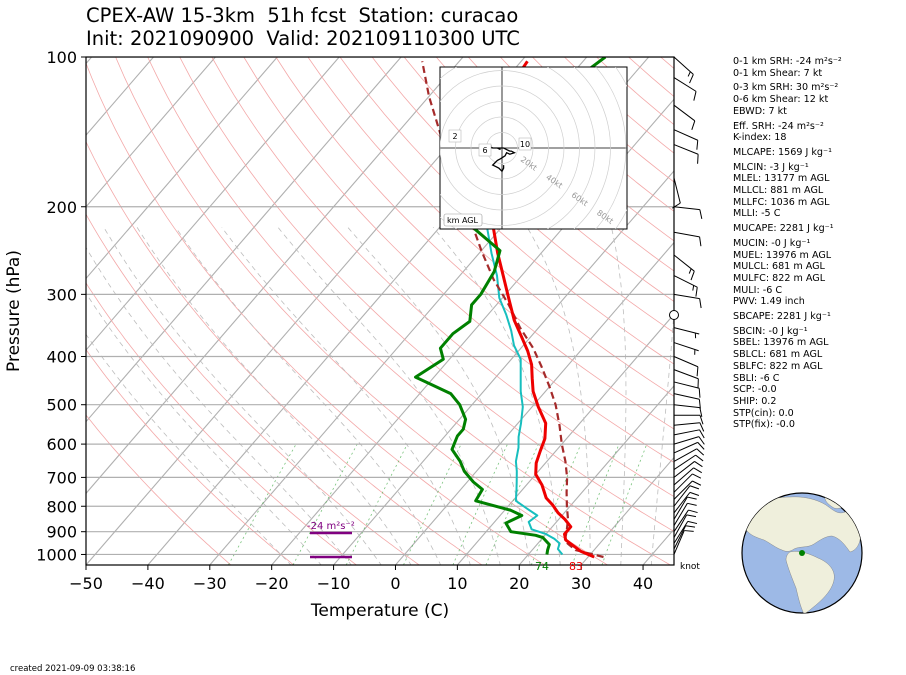 This screenshot has height=675, width=906. I want to click on surface-temperature-label: 83, so click(576, 566).